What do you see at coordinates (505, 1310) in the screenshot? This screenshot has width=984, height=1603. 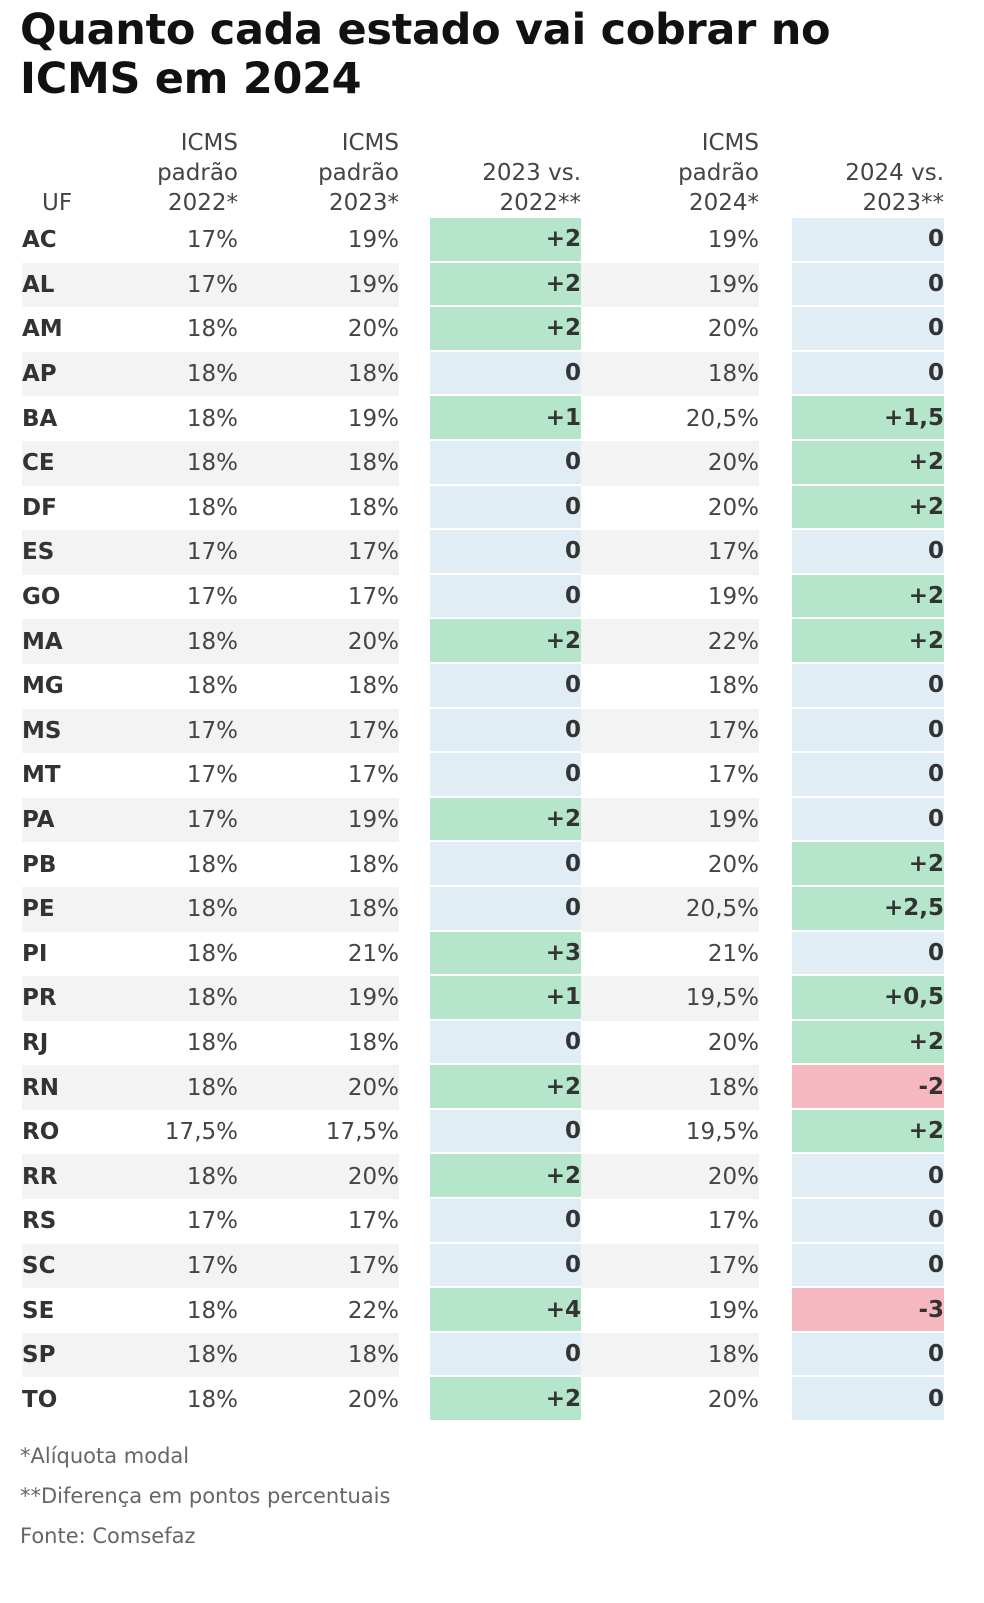 I see `cell-diff-2023-2022: +4` at bounding box center [505, 1310].